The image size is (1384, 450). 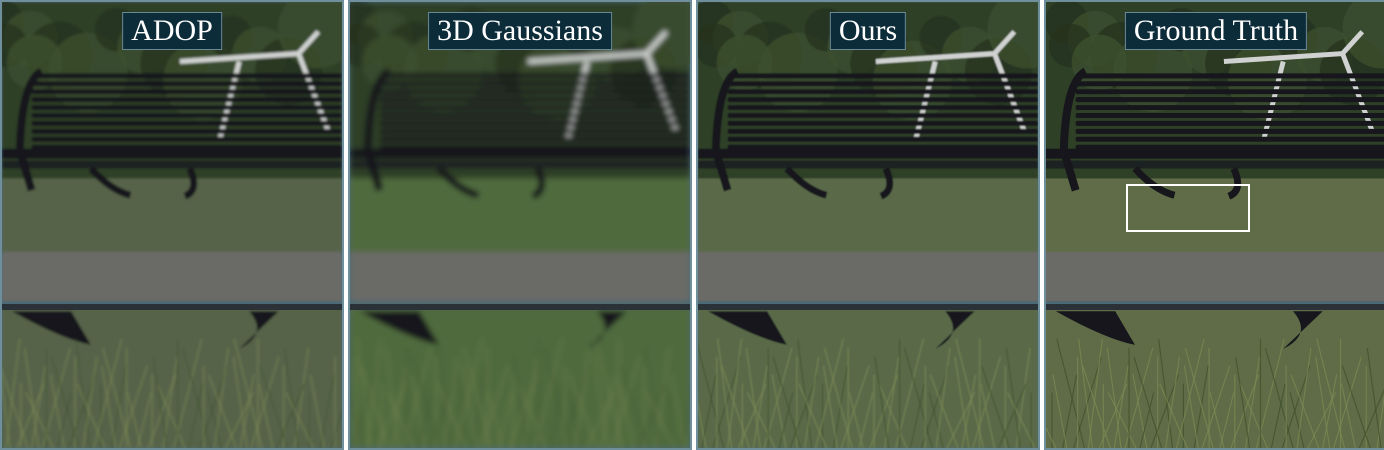 I want to click on panel-label: Ours, so click(x=868, y=31).